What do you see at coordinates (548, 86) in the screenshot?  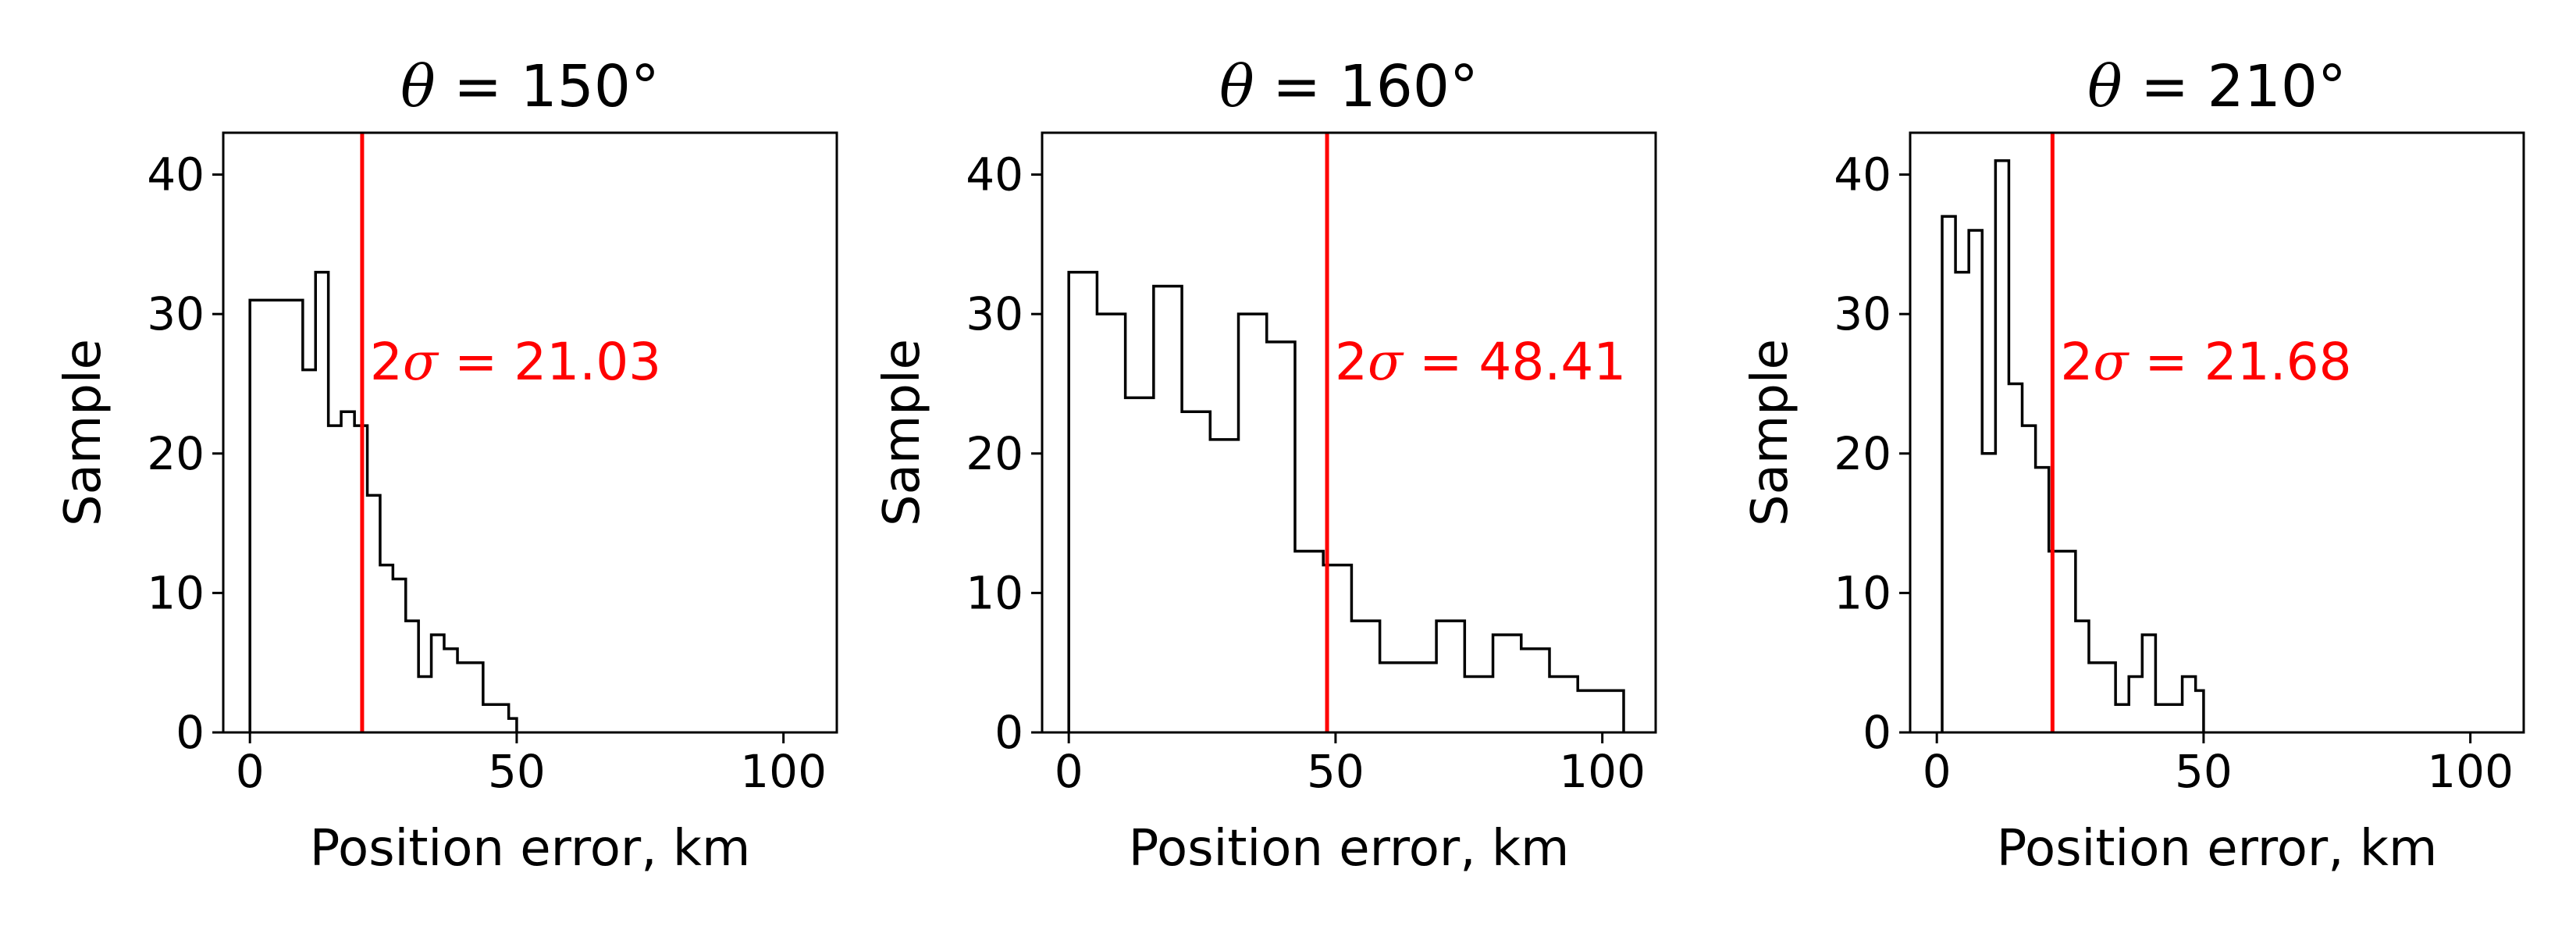 I see `title-value: = 150°` at bounding box center [548, 86].